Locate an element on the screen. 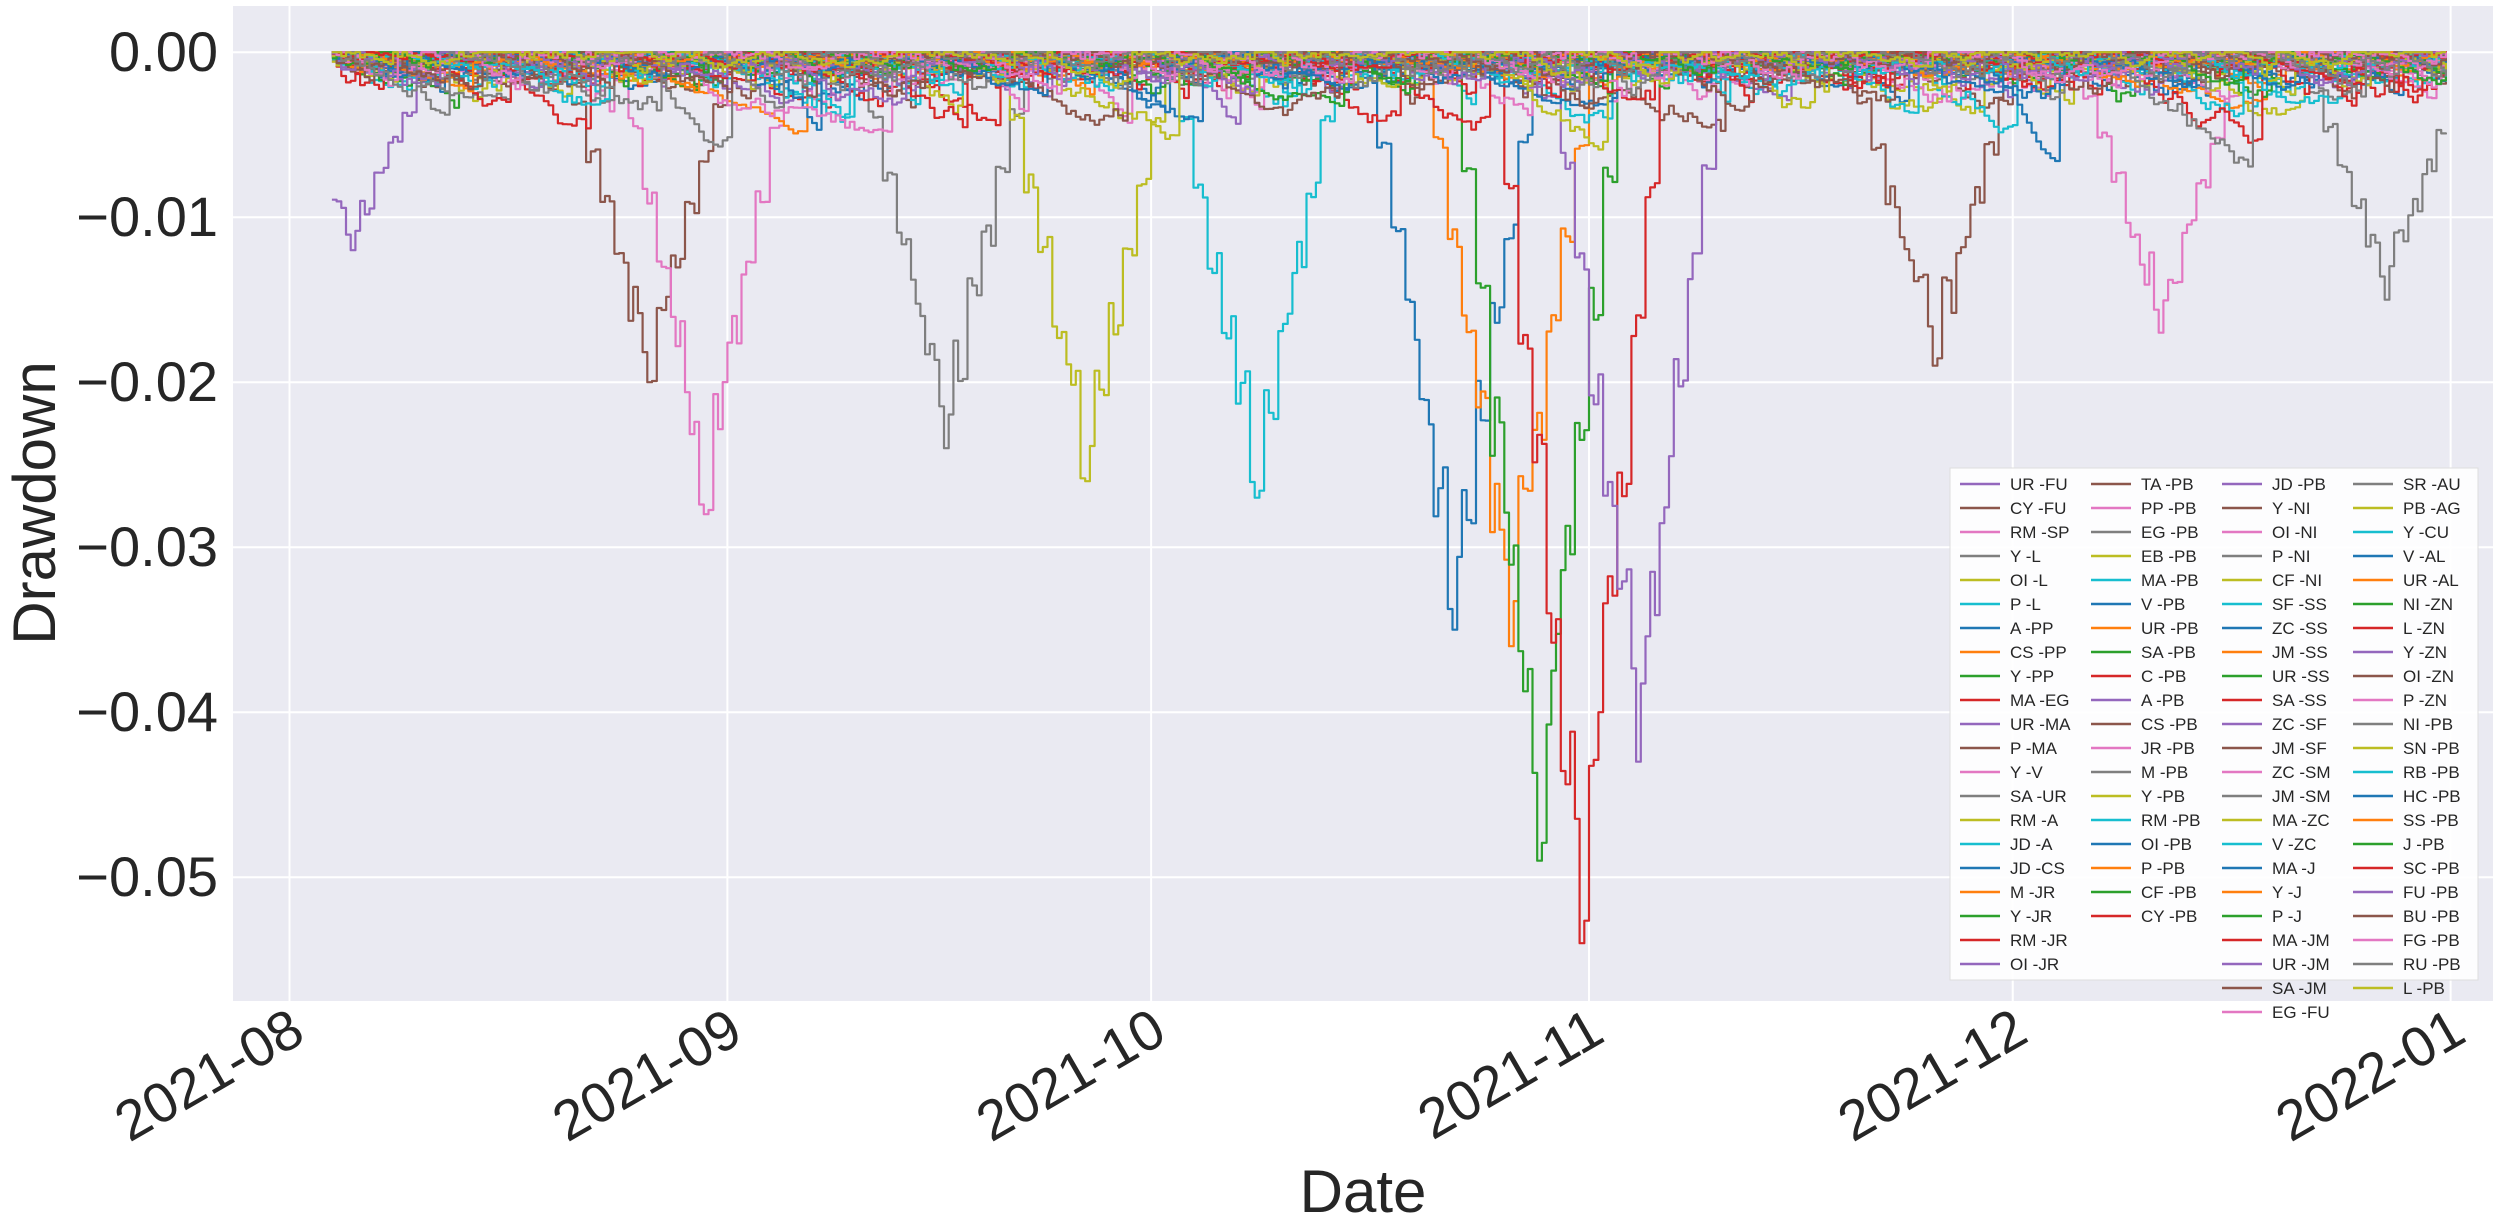 This screenshot has width=2500, height=1228. legend-entry: PB -AG is located at coordinates (2432, 508).